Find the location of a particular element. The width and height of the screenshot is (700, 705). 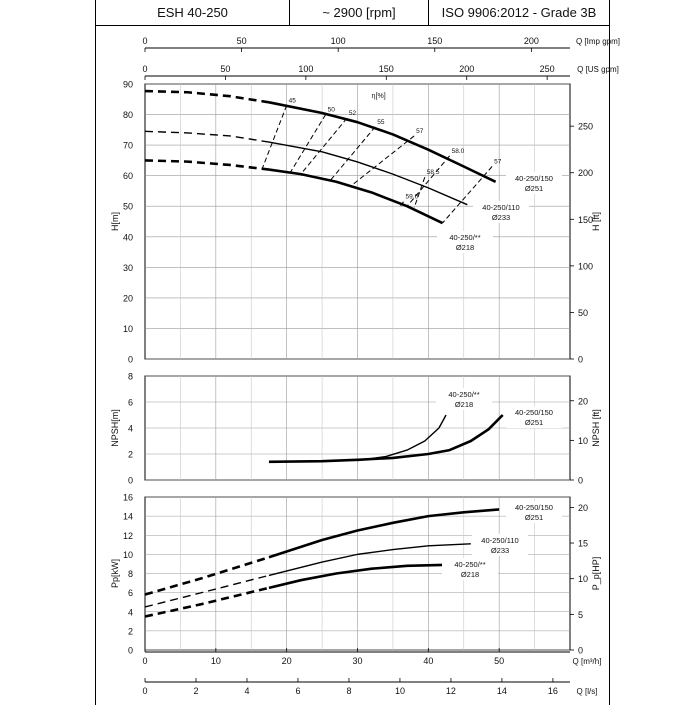

ytick-label: 80 is located at coordinates (128, 115).